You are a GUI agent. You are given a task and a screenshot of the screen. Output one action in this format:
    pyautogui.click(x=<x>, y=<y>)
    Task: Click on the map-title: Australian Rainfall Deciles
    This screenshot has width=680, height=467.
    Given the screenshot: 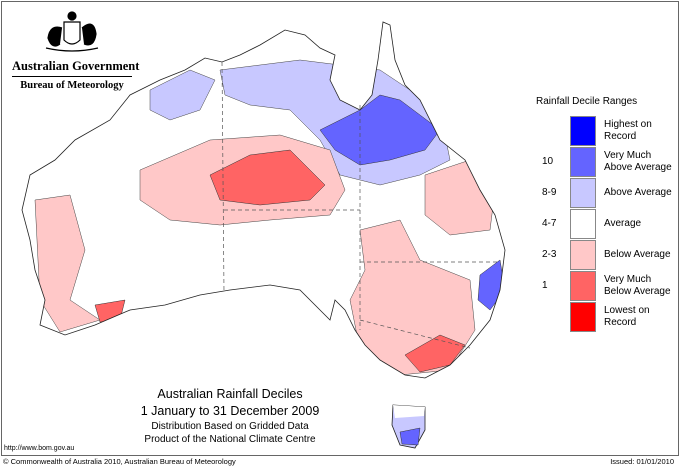 What is the action you would take?
    pyautogui.click(x=230, y=394)
    